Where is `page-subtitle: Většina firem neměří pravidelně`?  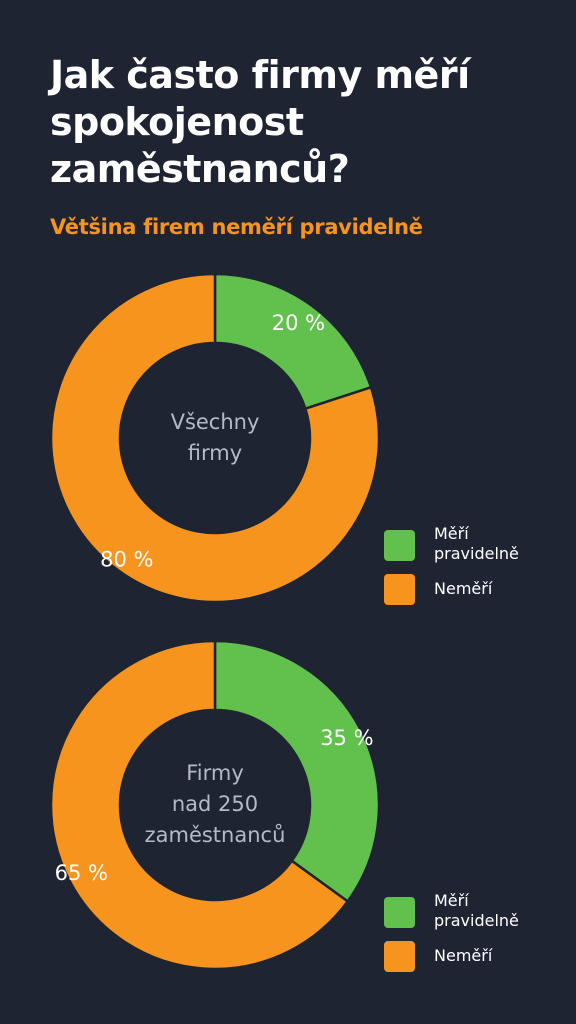
page-subtitle: Většina firem neměří pravidelně is located at coordinates (236, 227).